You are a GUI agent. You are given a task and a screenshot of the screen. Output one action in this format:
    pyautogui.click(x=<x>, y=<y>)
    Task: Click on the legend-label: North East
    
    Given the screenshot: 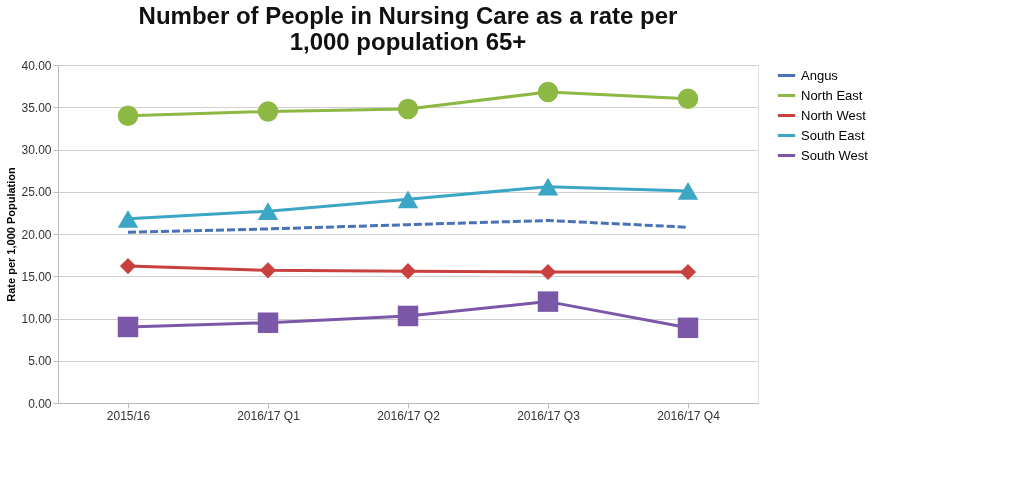 What is the action you would take?
    pyautogui.click(x=832, y=95)
    